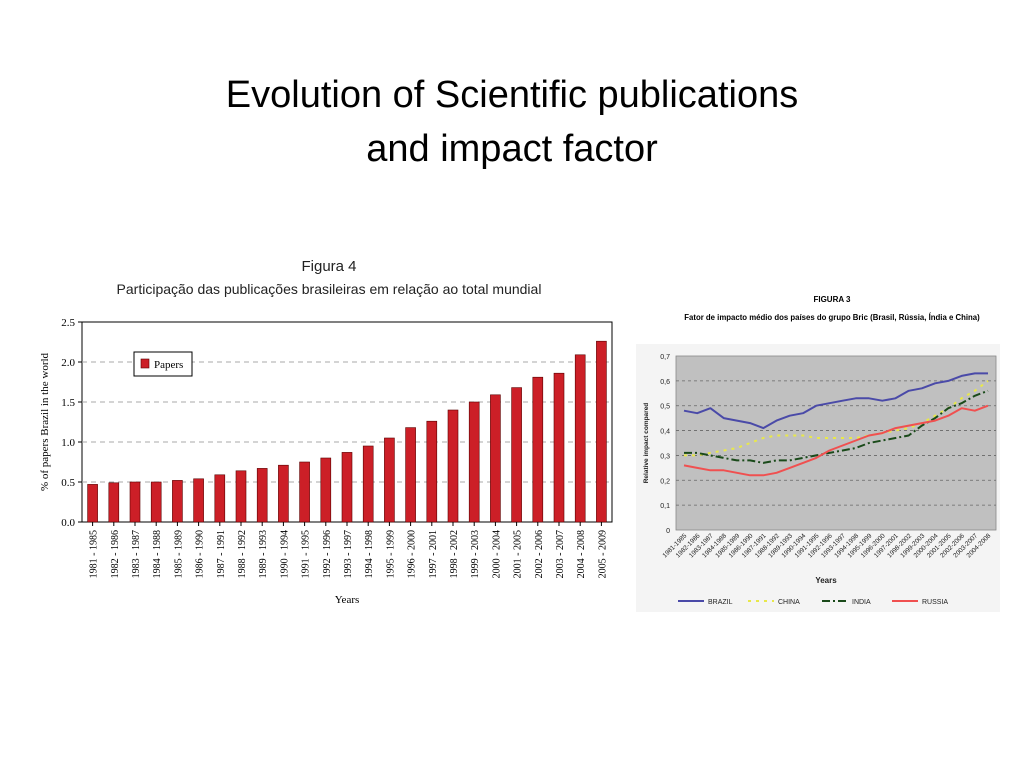 The image size is (1024, 768). I want to click on series-line-china, so click(836, 418).